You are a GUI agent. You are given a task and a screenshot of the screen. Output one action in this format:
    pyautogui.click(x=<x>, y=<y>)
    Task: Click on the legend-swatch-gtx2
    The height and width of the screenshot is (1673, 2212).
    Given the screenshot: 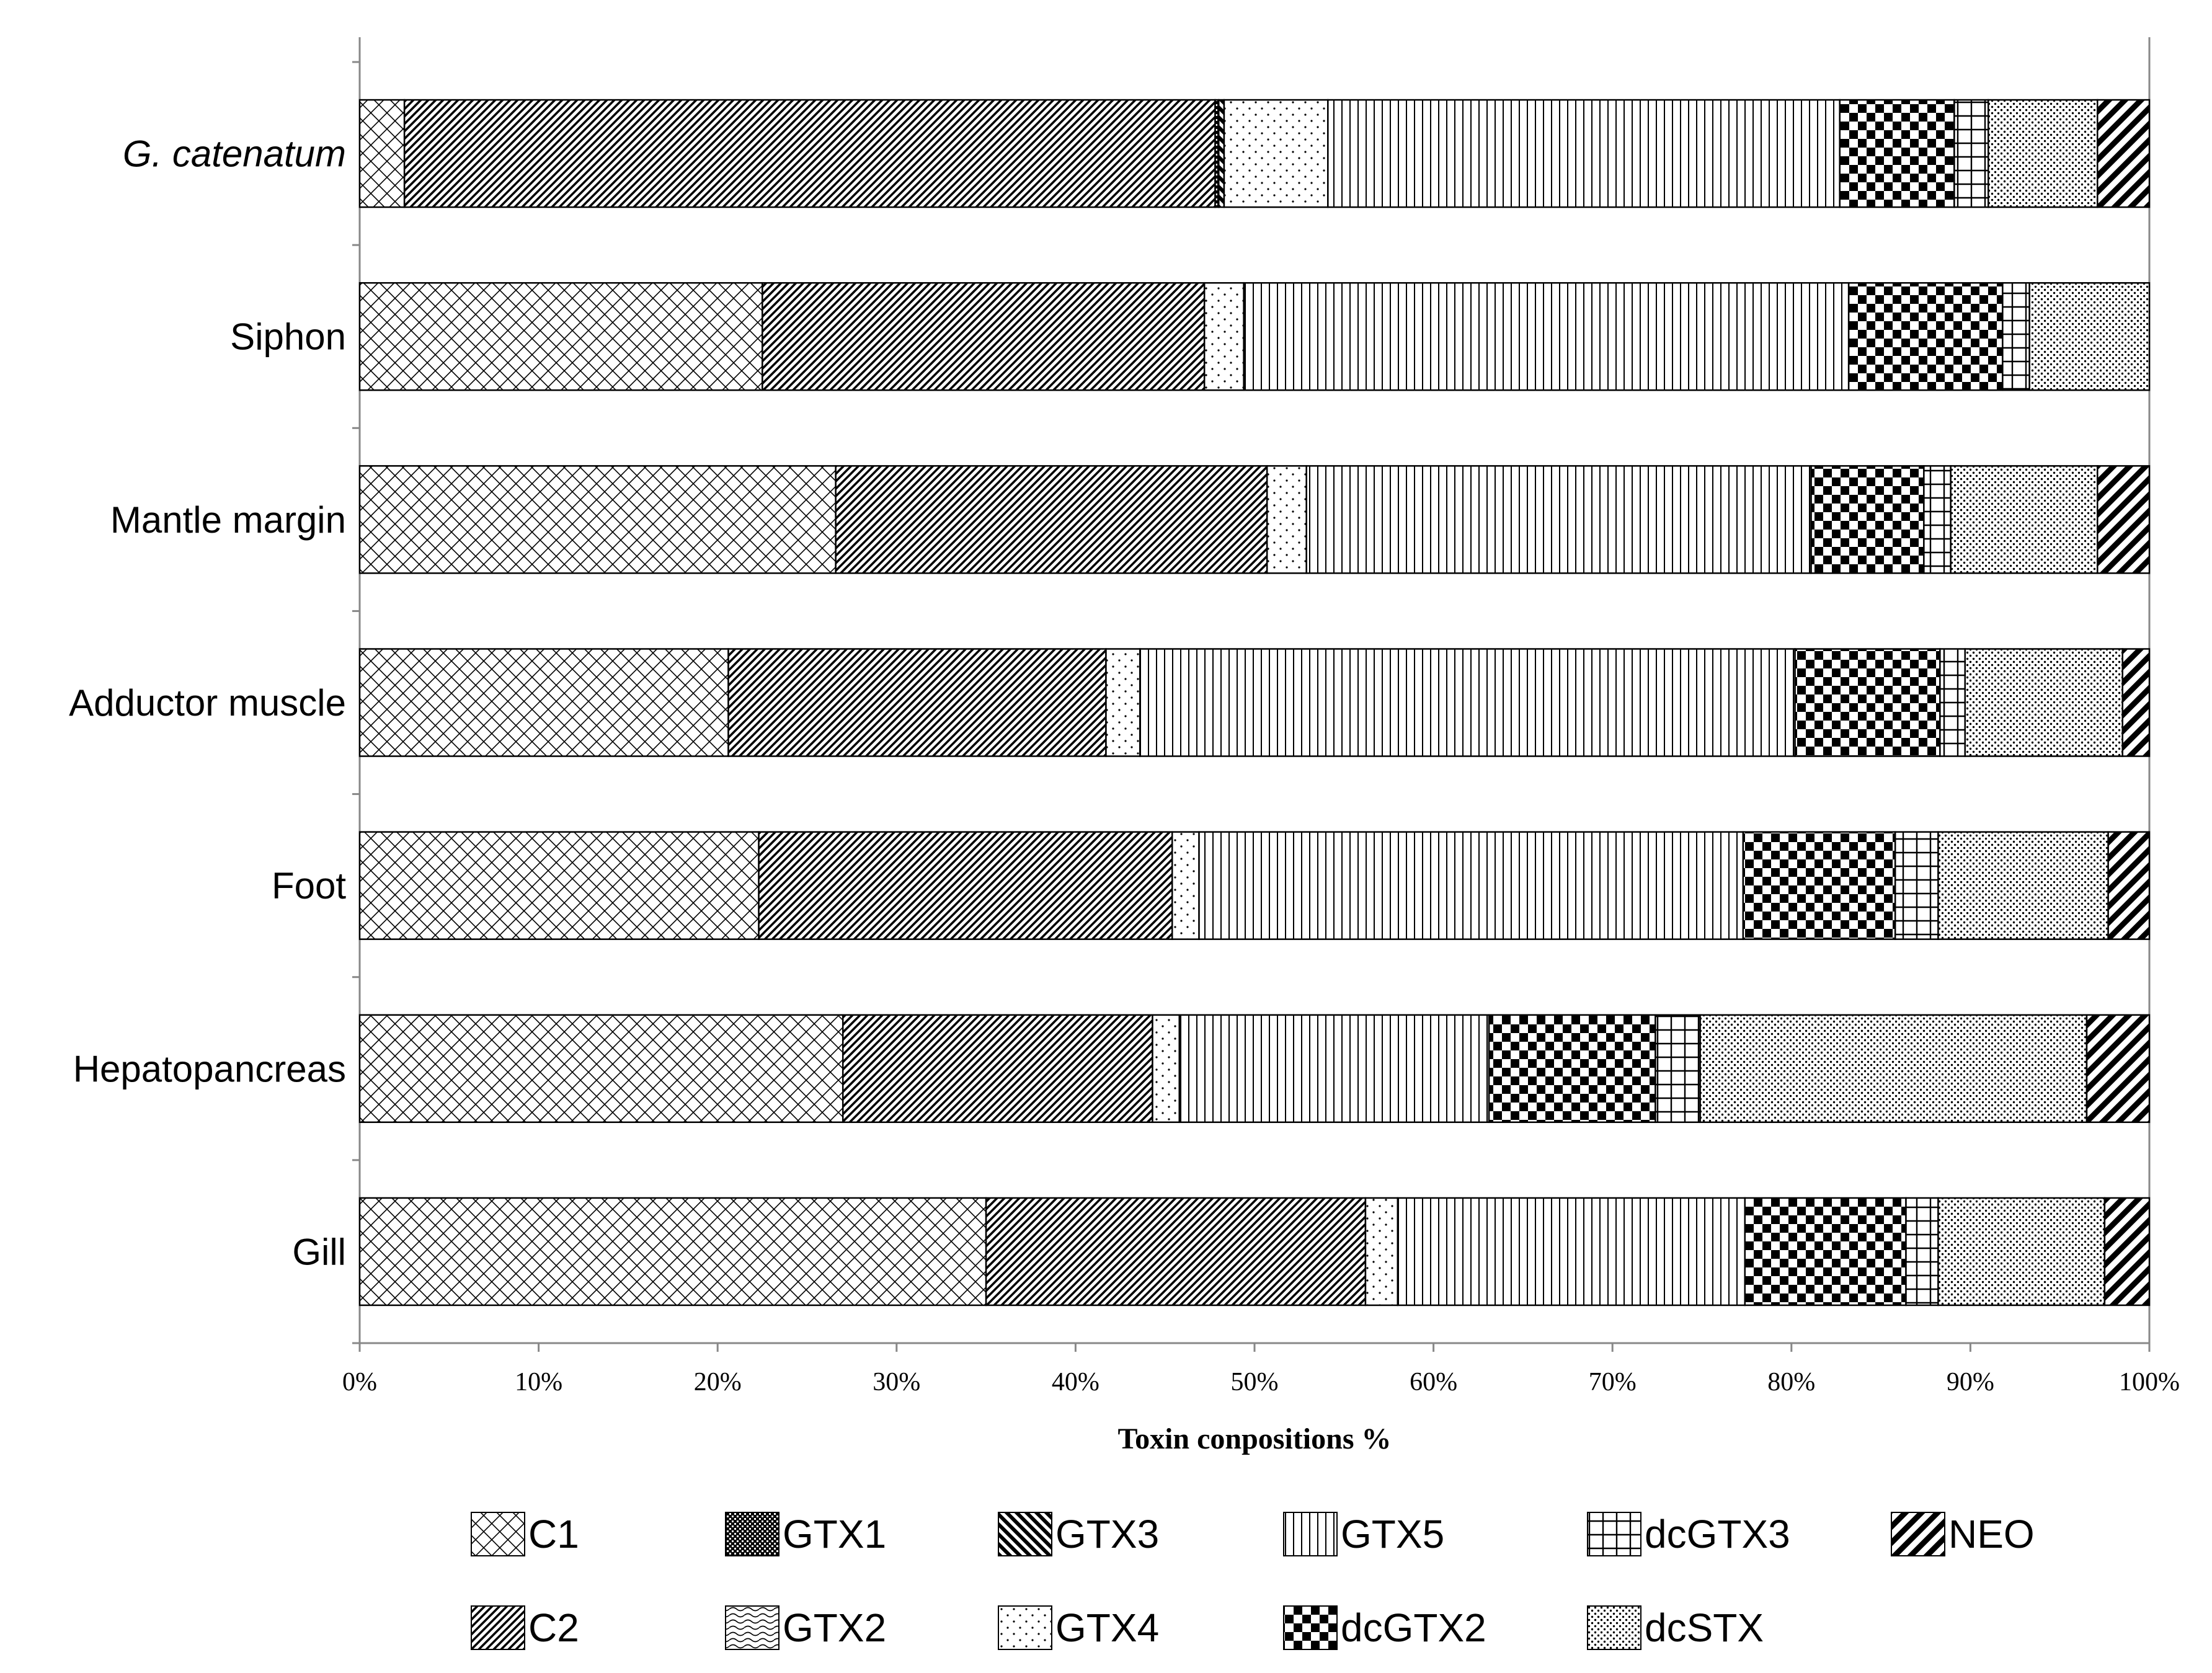 What is the action you would take?
    pyautogui.click(x=752, y=1628)
    